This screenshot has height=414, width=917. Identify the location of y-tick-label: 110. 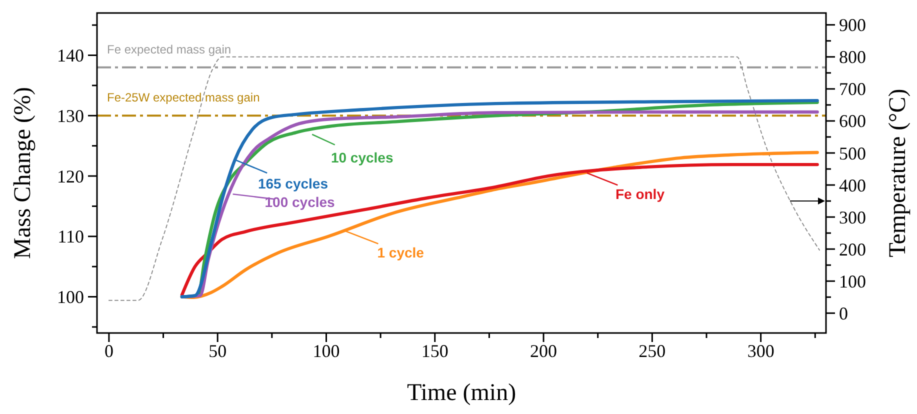
(71, 236).